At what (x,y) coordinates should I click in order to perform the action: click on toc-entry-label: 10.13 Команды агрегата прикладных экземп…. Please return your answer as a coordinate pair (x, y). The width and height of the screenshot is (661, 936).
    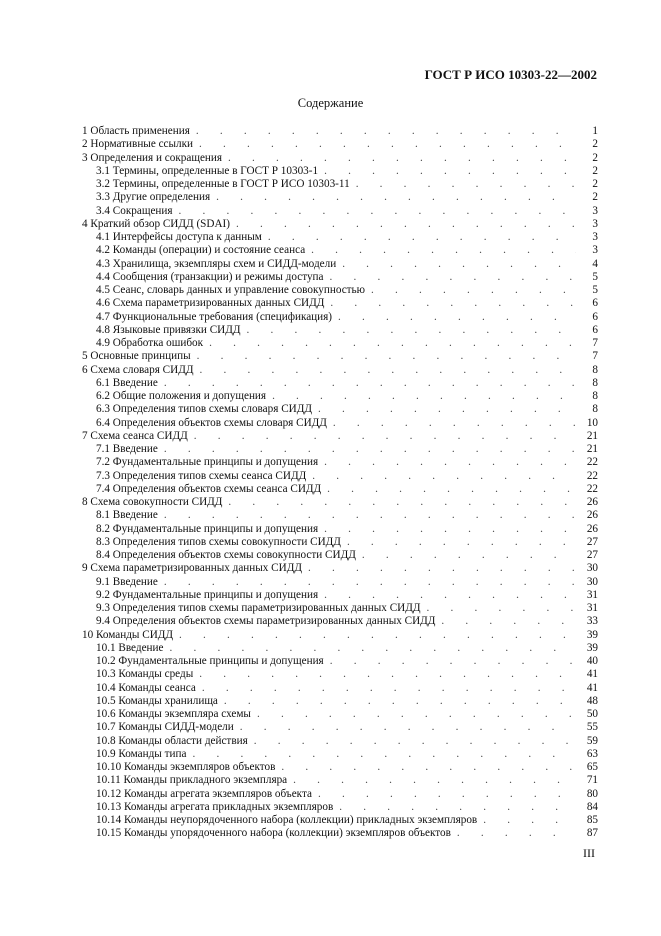
    Looking at the image, I should click on (215, 806).